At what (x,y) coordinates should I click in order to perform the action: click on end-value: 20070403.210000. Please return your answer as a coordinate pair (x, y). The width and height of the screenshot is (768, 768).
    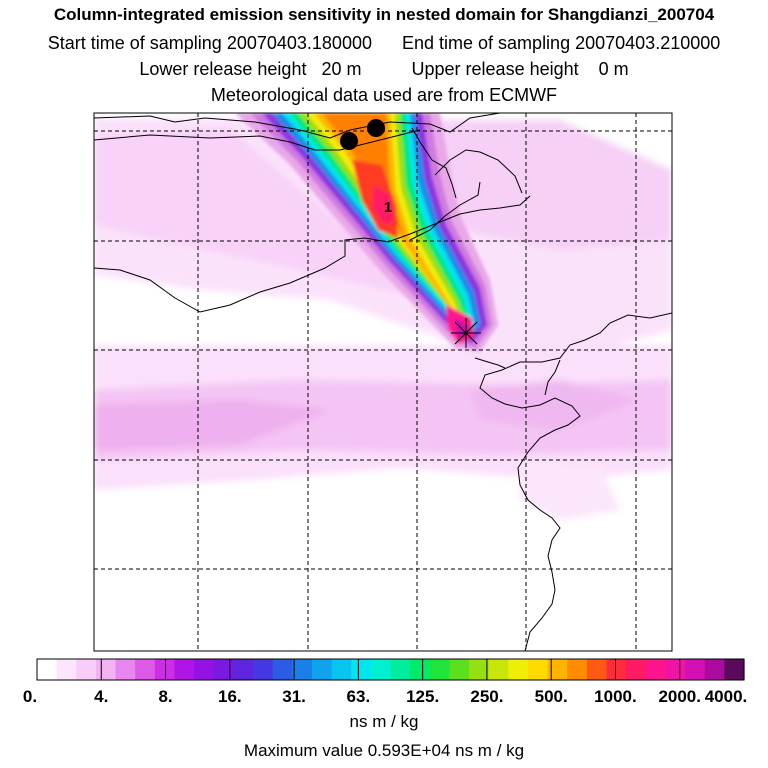
    Looking at the image, I should click on (648, 43).